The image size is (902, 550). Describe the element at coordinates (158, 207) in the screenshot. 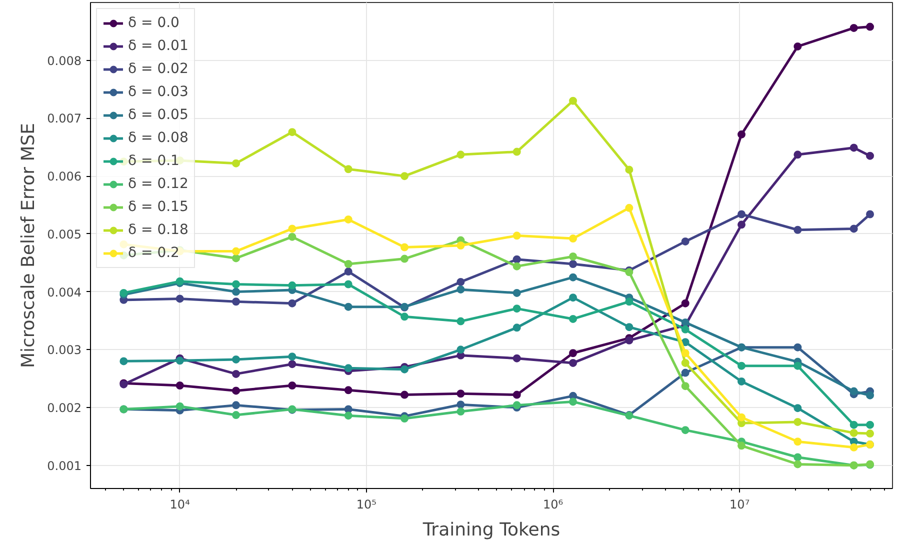

I see `legend-label: δ = 0.15` at that location.